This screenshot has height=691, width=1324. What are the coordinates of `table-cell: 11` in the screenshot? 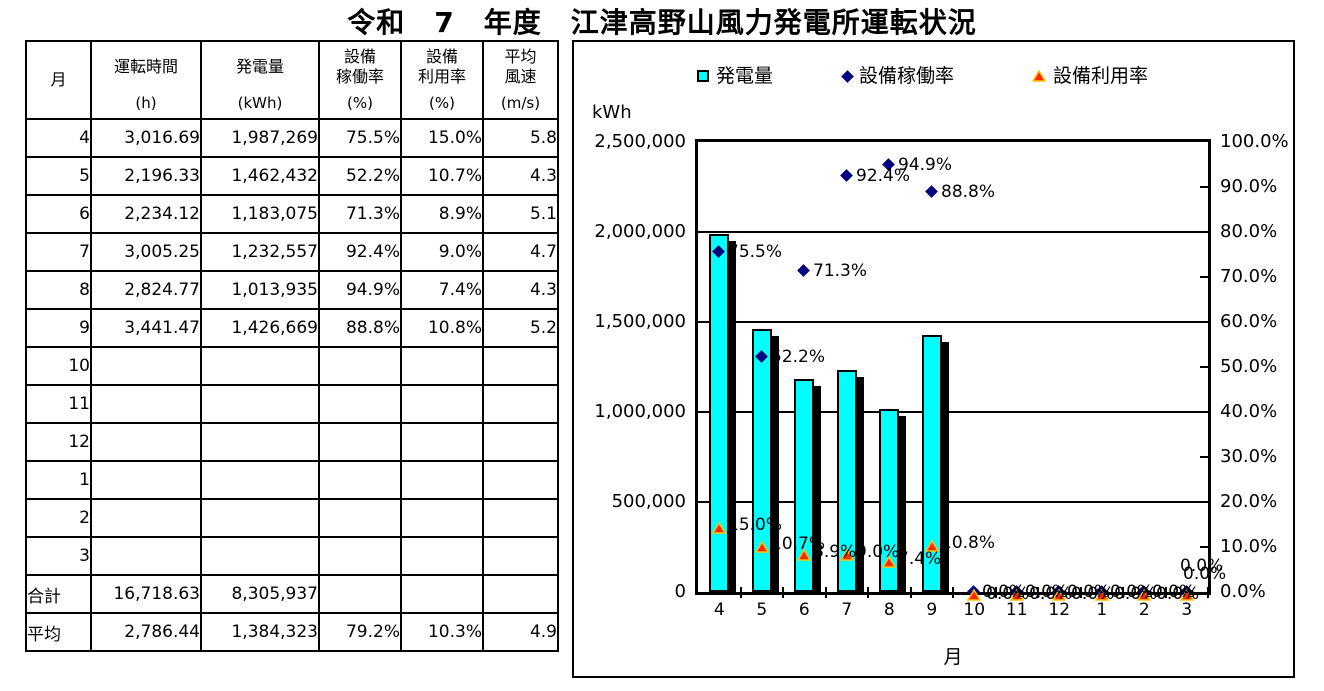 It's located at (58, 404).